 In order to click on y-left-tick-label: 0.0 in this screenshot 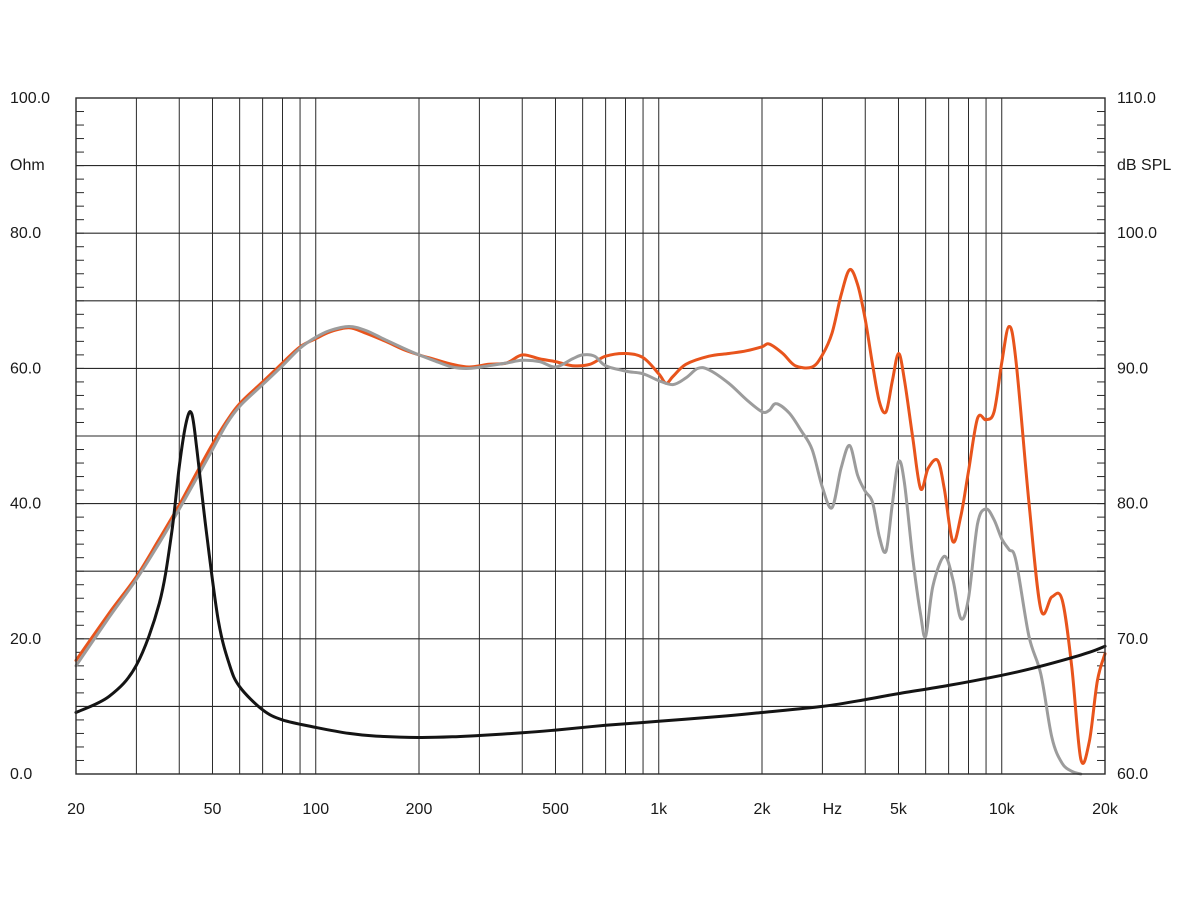, I will do `click(21, 774)`.